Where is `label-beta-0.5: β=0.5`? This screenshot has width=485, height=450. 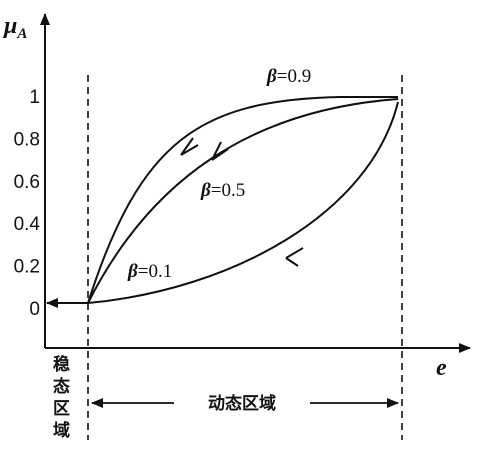
label-beta-0.5: β=0.5 is located at coordinates (222, 190).